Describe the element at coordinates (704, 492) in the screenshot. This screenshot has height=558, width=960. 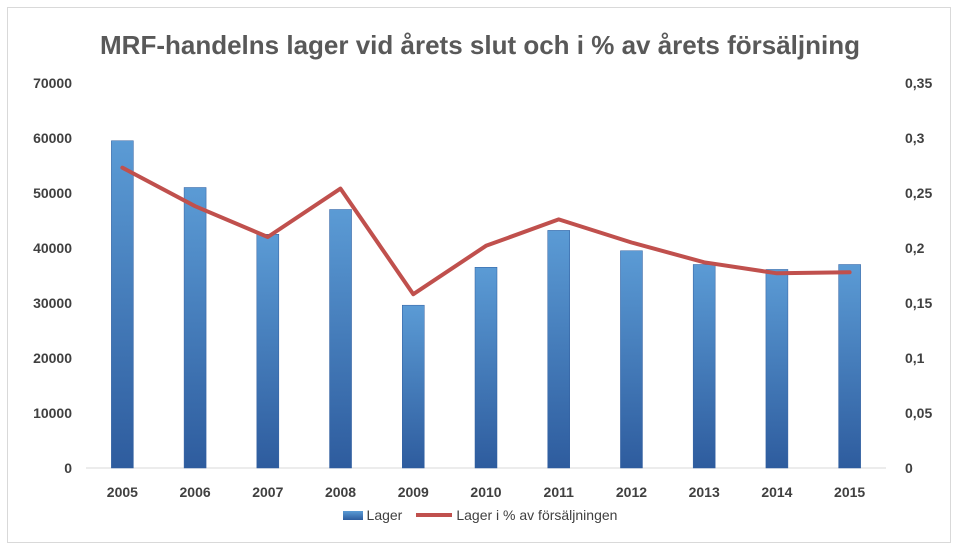
I see `x-tick-label-2013: 2013` at that location.